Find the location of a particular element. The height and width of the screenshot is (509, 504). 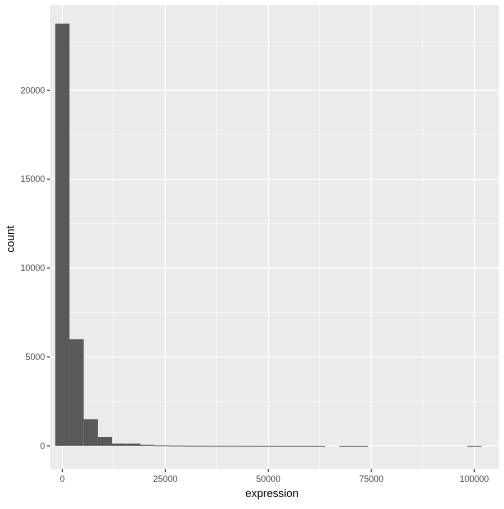

x-axis: 0 25000 50000 75000 100000 is located at coordinates (274, 476).